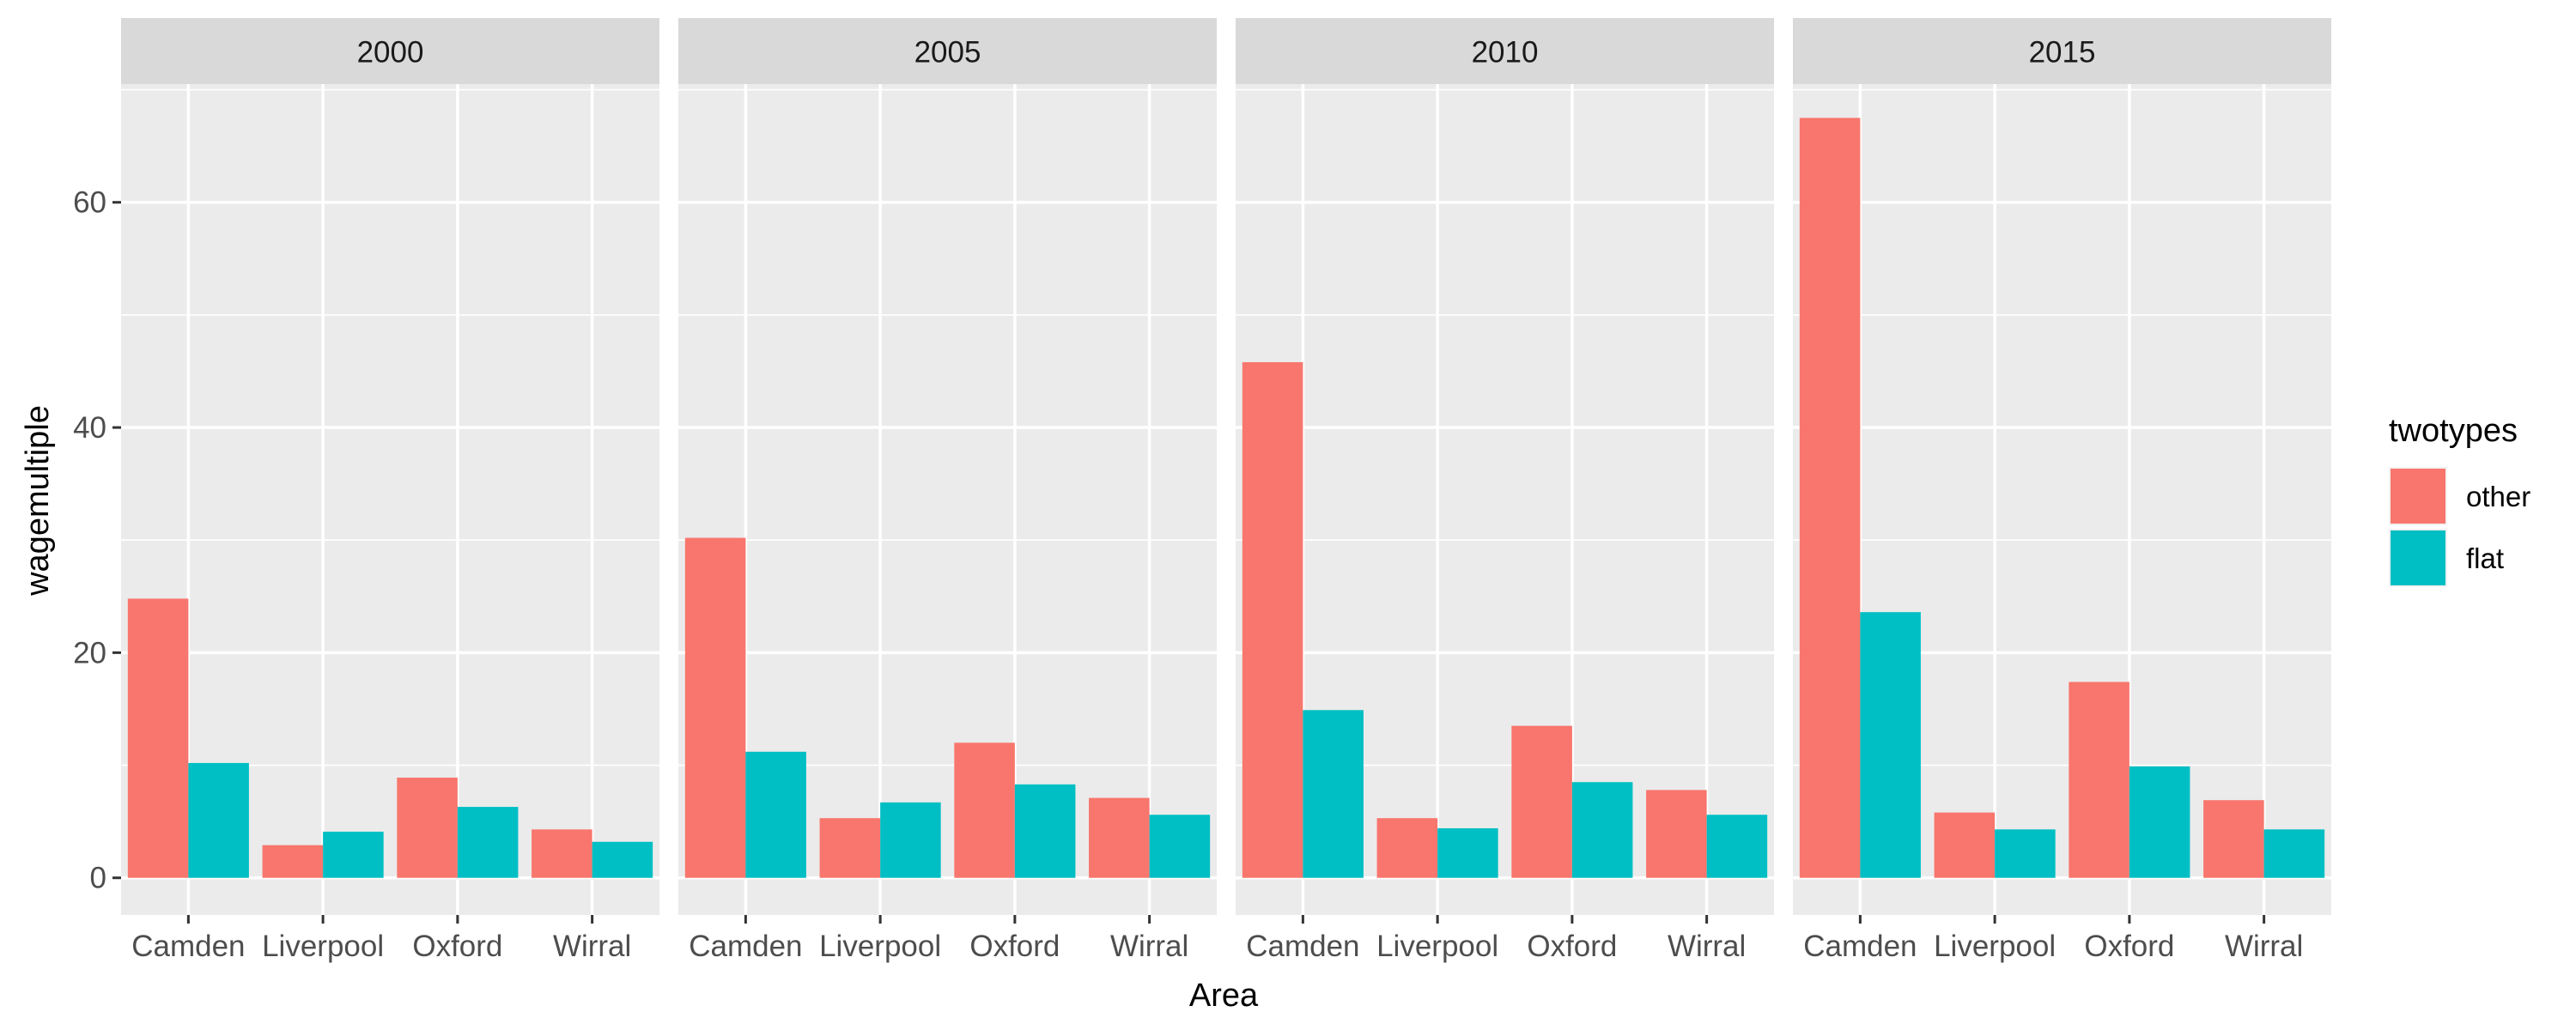 Image resolution: width=2576 pixels, height=1030 pixels. I want to click on legend-label-other: other, so click(2498, 496).